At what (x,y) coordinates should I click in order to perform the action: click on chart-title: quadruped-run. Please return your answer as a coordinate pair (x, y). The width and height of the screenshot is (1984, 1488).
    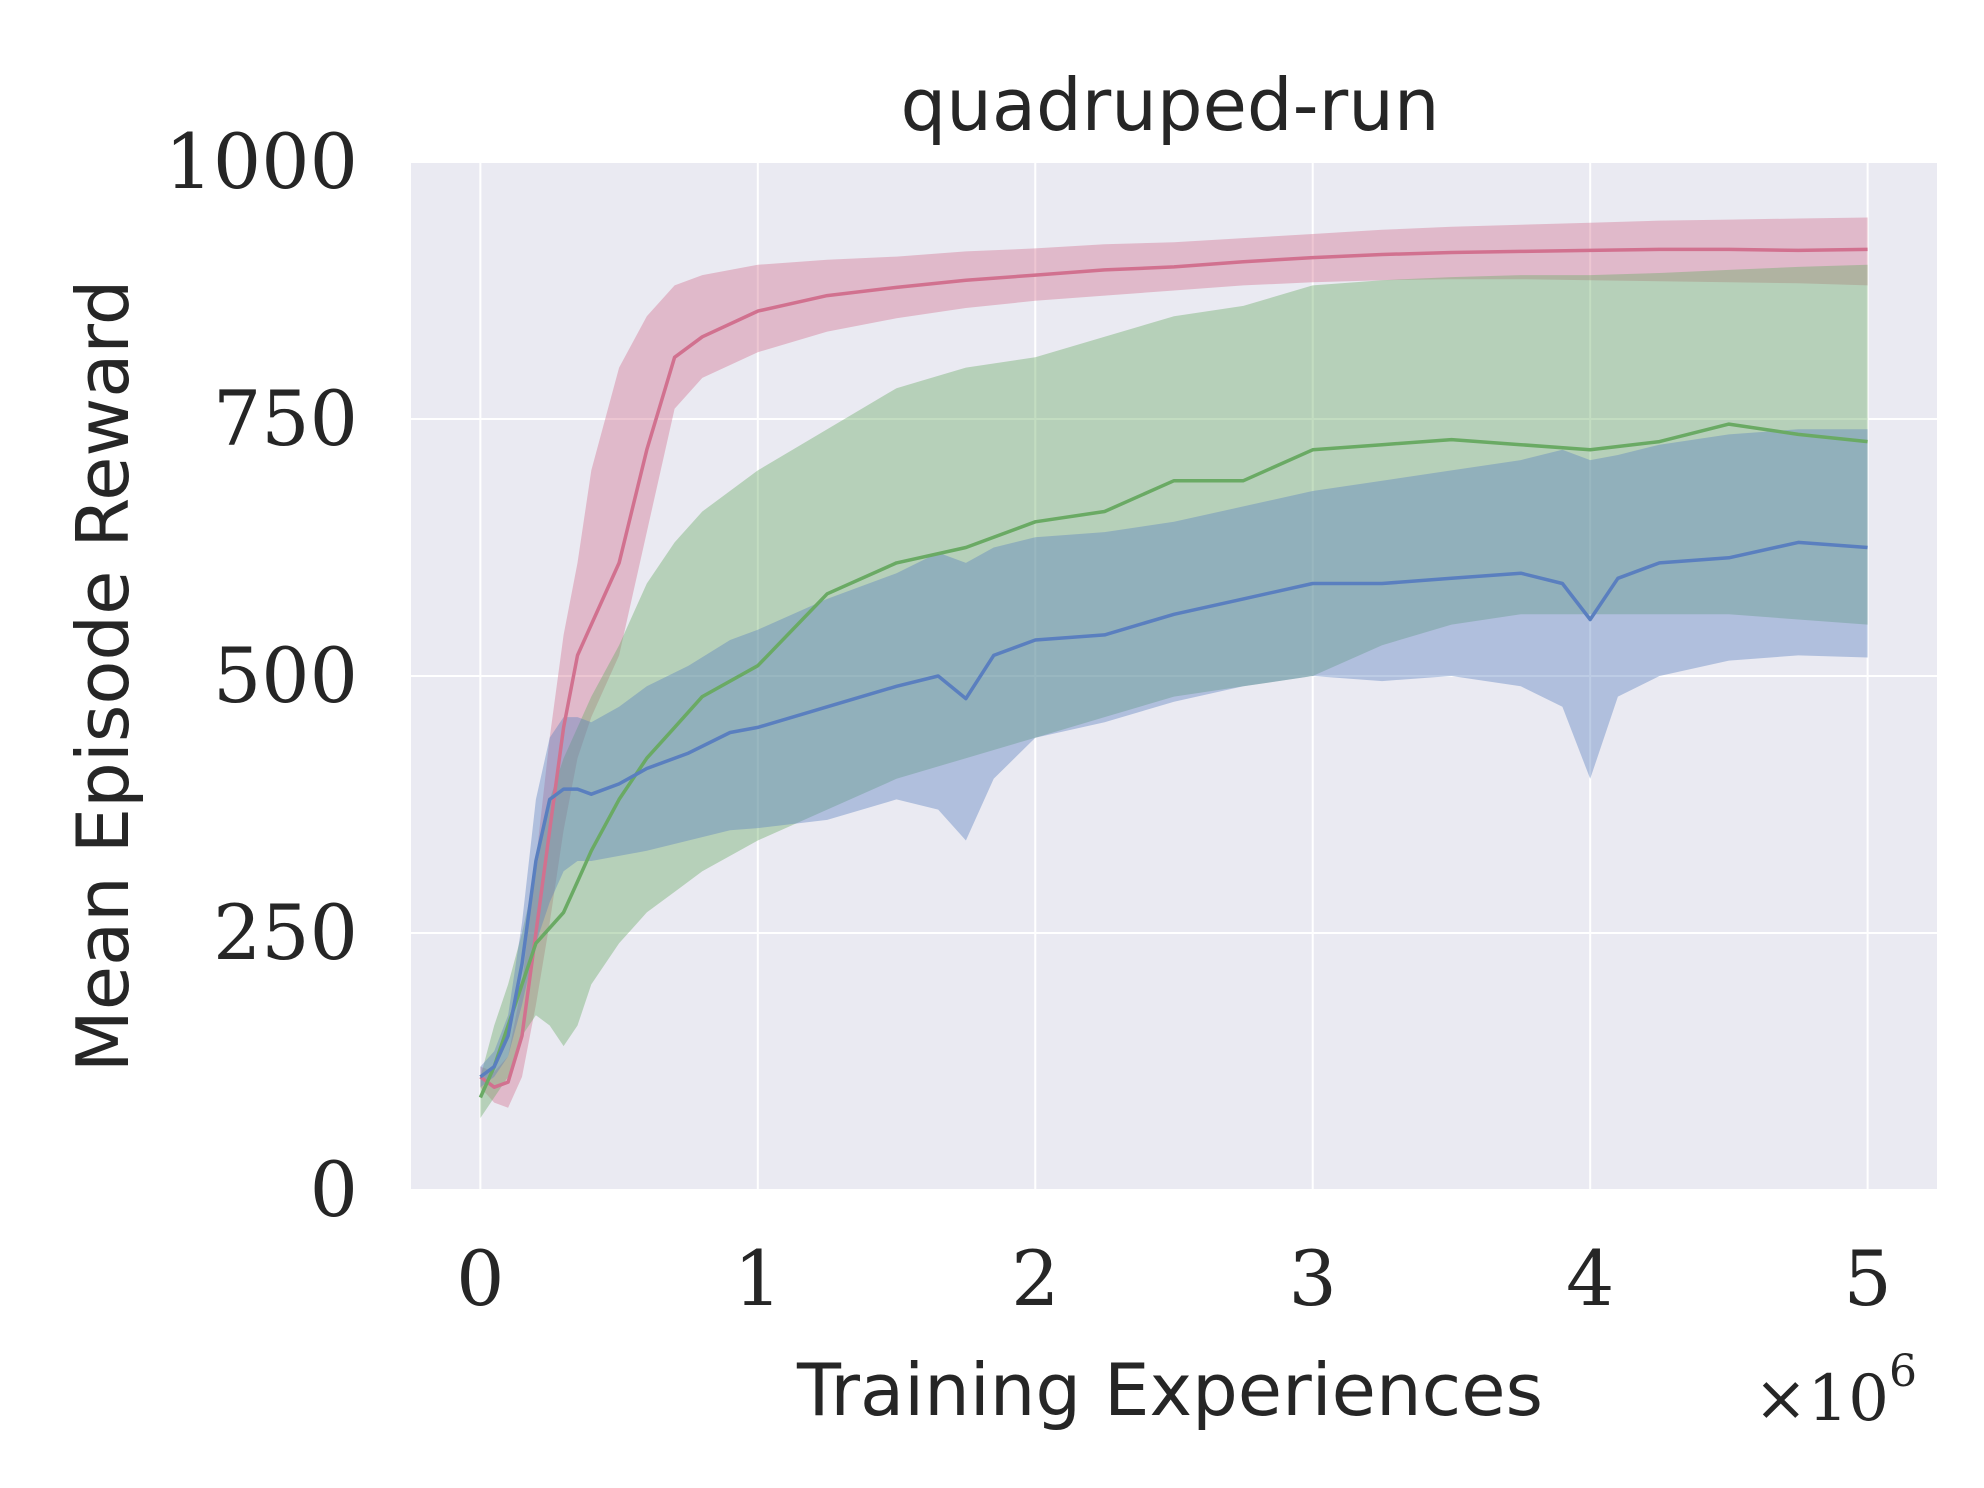
    Looking at the image, I should click on (1170, 105).